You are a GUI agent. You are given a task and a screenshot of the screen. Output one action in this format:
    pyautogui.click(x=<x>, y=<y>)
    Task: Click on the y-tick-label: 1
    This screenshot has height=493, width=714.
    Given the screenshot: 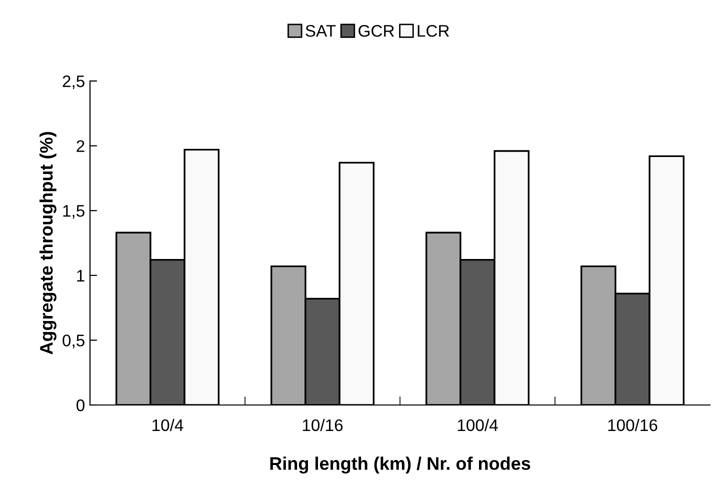 What is the action you would take?
    pyautogui.click(x=80, y=276)
    